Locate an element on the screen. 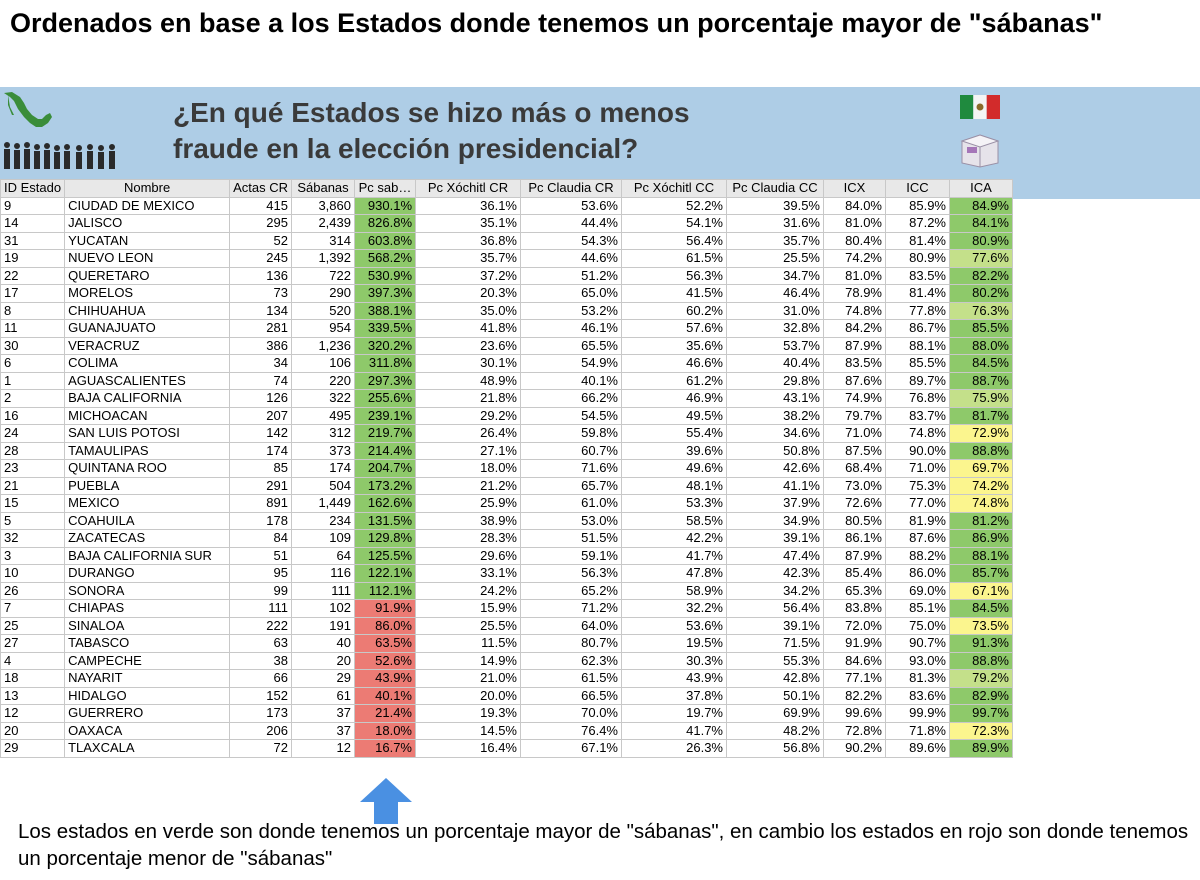  up-arrow-icon is located at coordinates (386, 801).